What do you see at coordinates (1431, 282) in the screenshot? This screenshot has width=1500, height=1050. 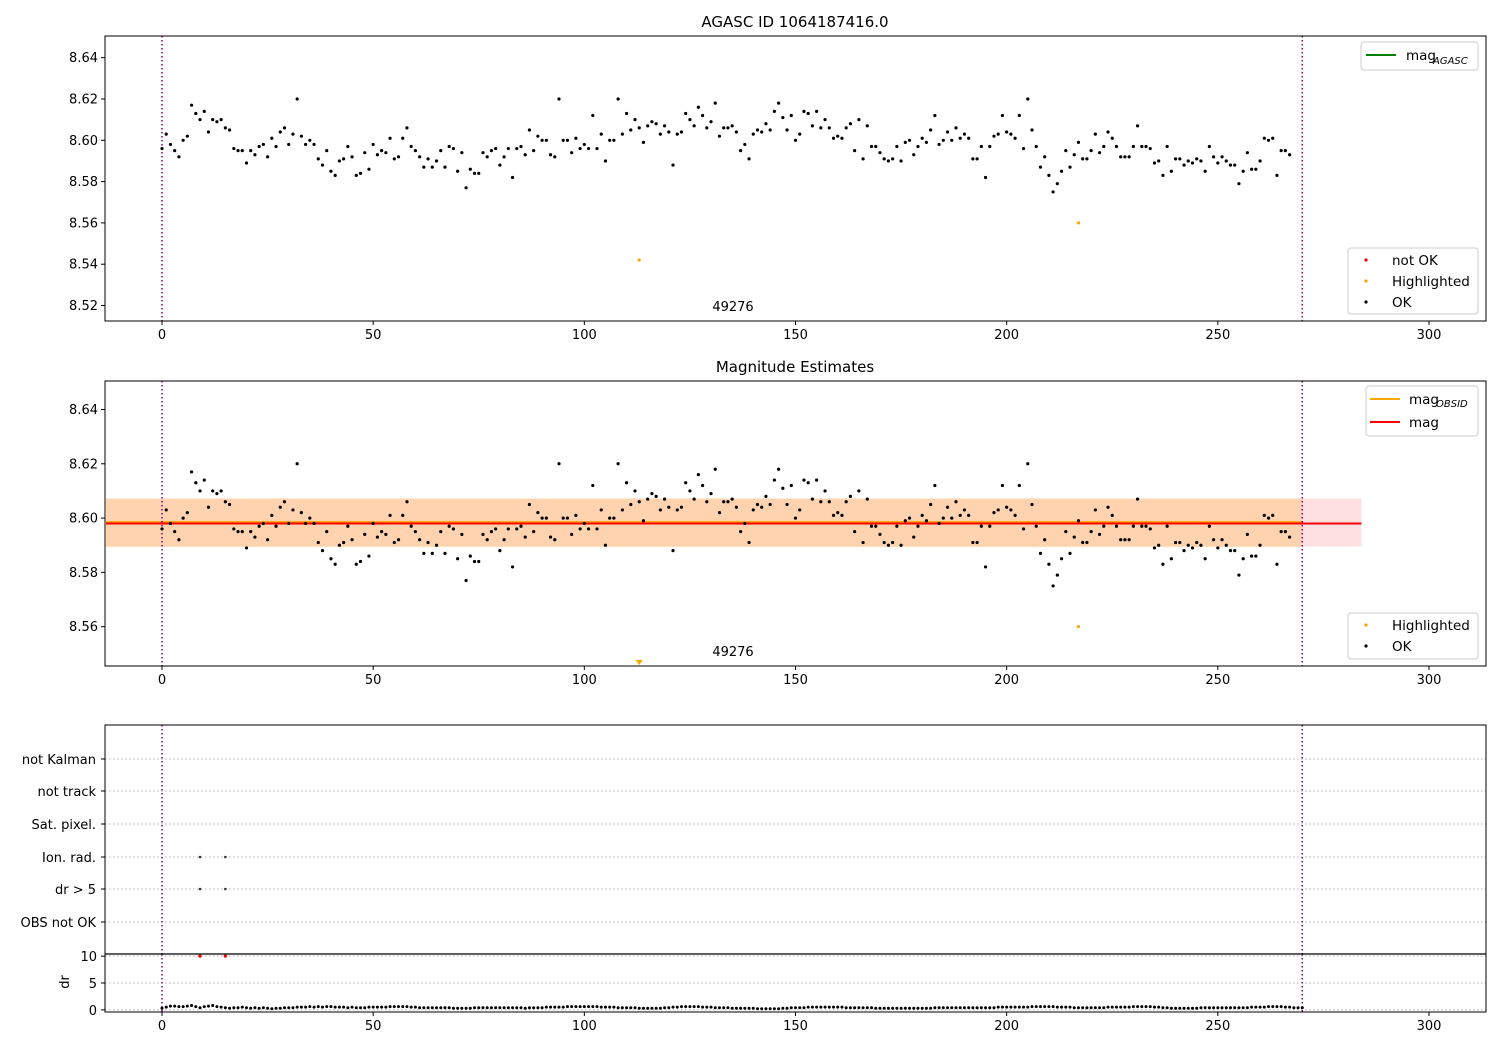 I see `legend-label: Highlighted` at bounding box center [1431, 282].